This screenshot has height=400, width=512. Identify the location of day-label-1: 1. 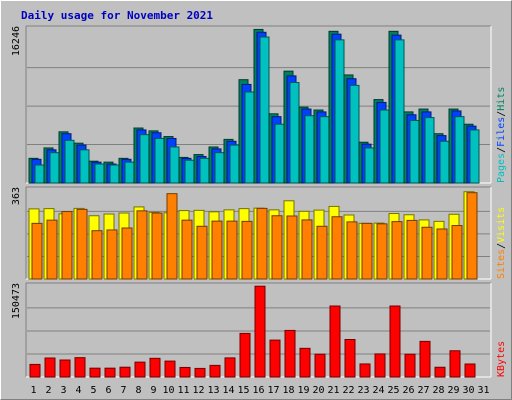
(33, 390).